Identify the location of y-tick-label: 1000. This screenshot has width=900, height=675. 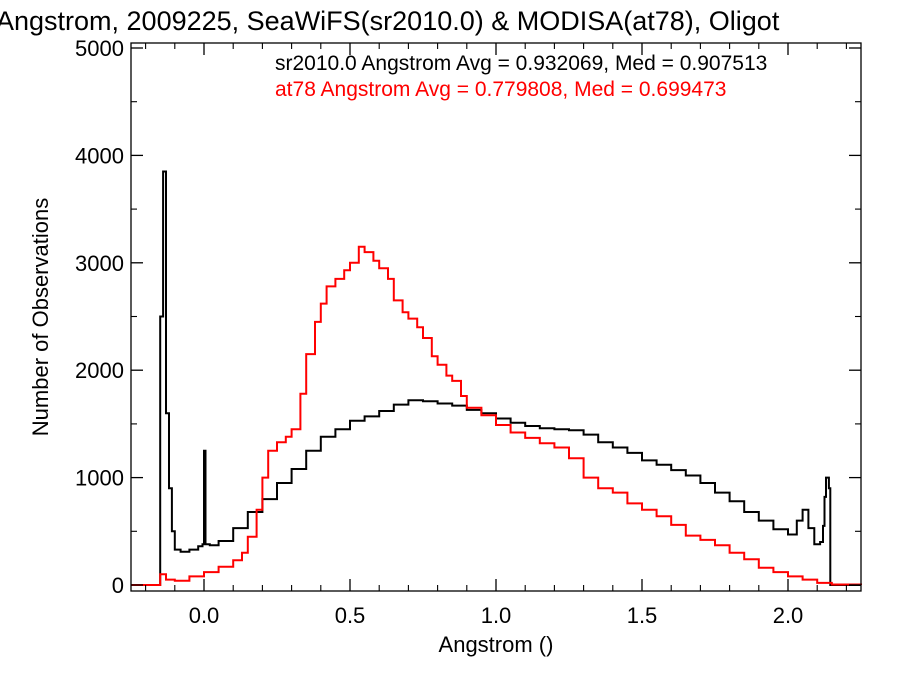
(99, 478).